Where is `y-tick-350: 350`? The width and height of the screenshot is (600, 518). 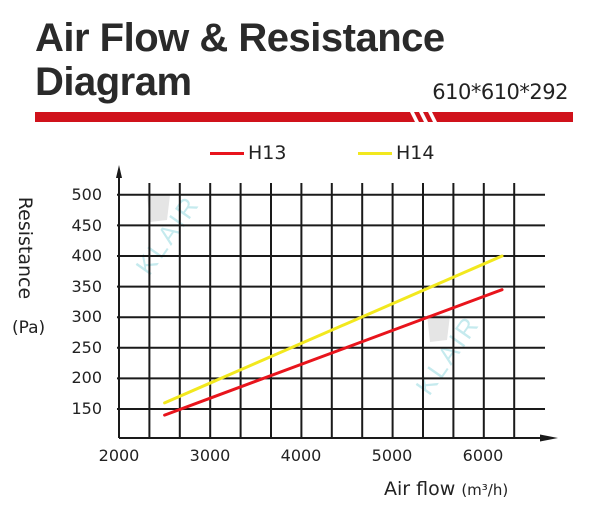 y-tick-350: 350 is located at coordinates (86, 286).